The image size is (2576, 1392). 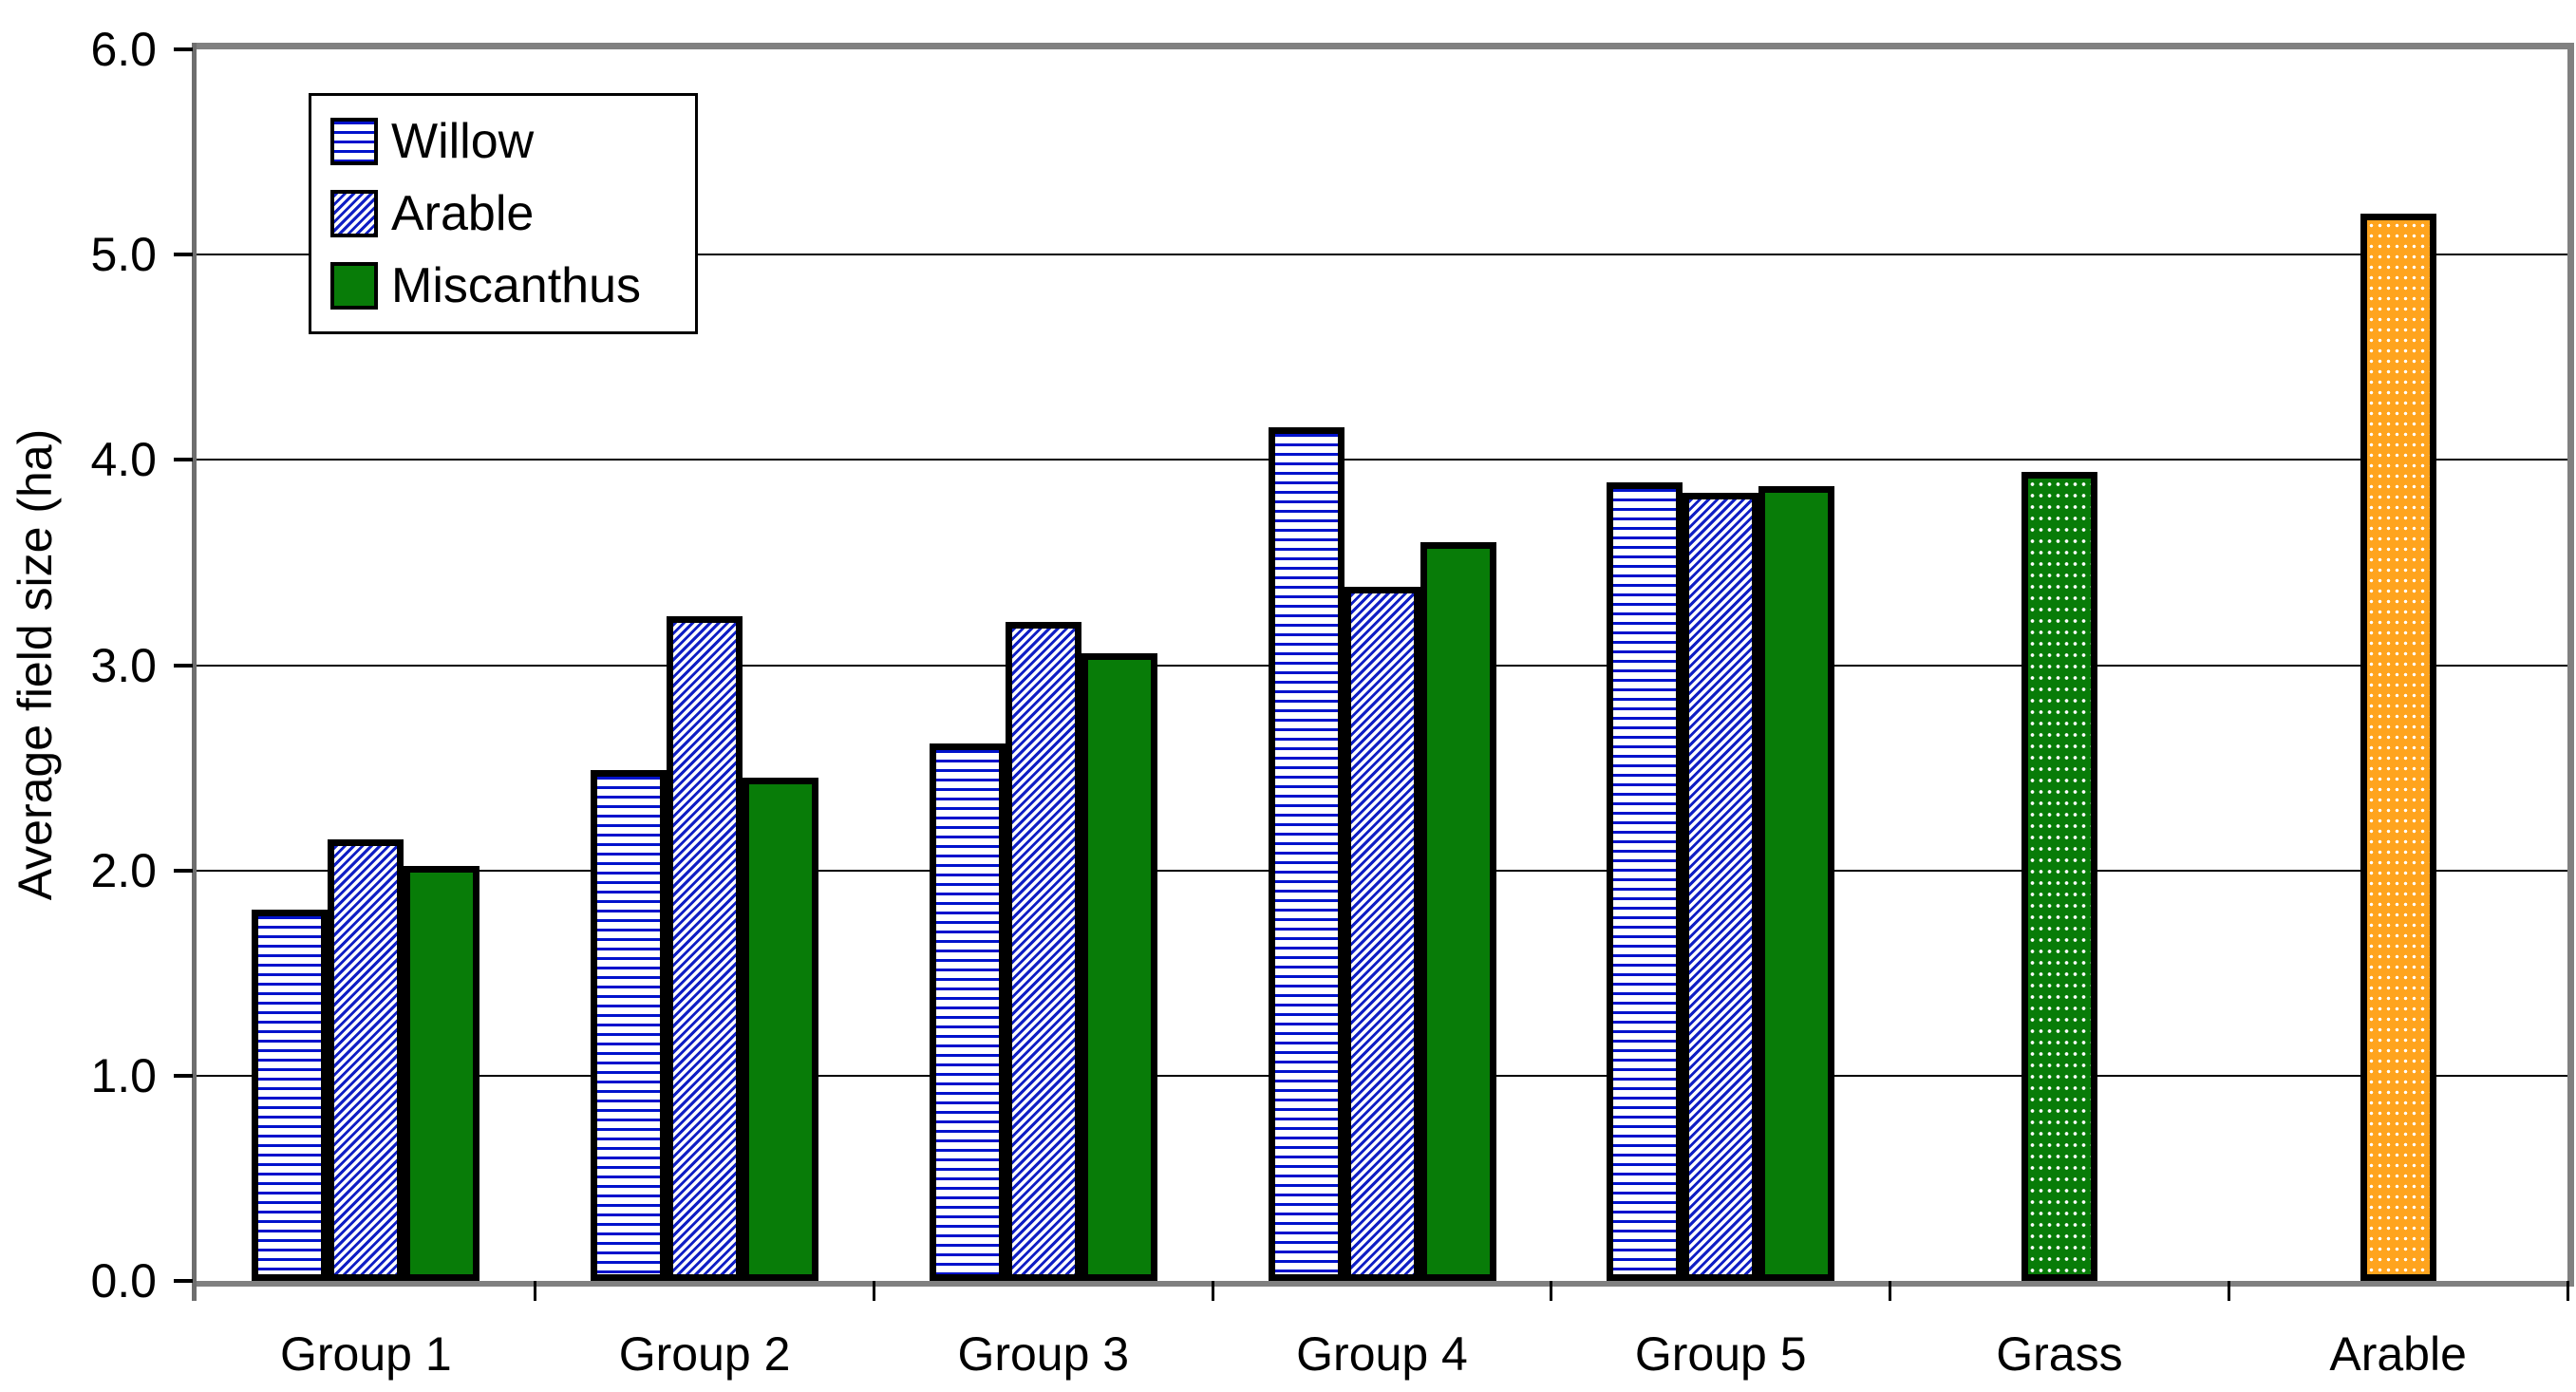 I want to click on plot-border-right, so click(x=2570, y=665).